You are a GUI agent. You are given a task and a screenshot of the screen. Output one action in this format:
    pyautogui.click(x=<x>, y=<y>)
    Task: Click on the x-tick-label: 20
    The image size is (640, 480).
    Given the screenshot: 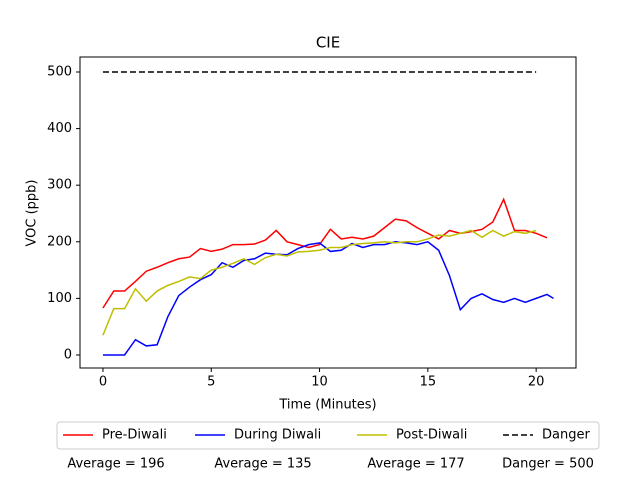 What is the action you would take?
    pyautogui.click(x=536, y=382)
    